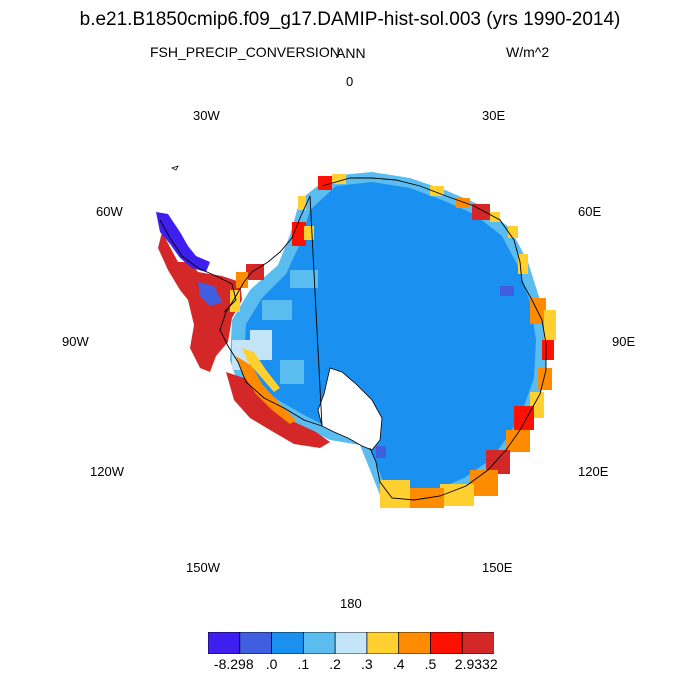 Image resolution: width=700 pixels, height=700 pixels. What do you see at coordinates (75, 341) in the screenshot?
I see `lon-label-90w: 90W` at bounding box center [75, 341].